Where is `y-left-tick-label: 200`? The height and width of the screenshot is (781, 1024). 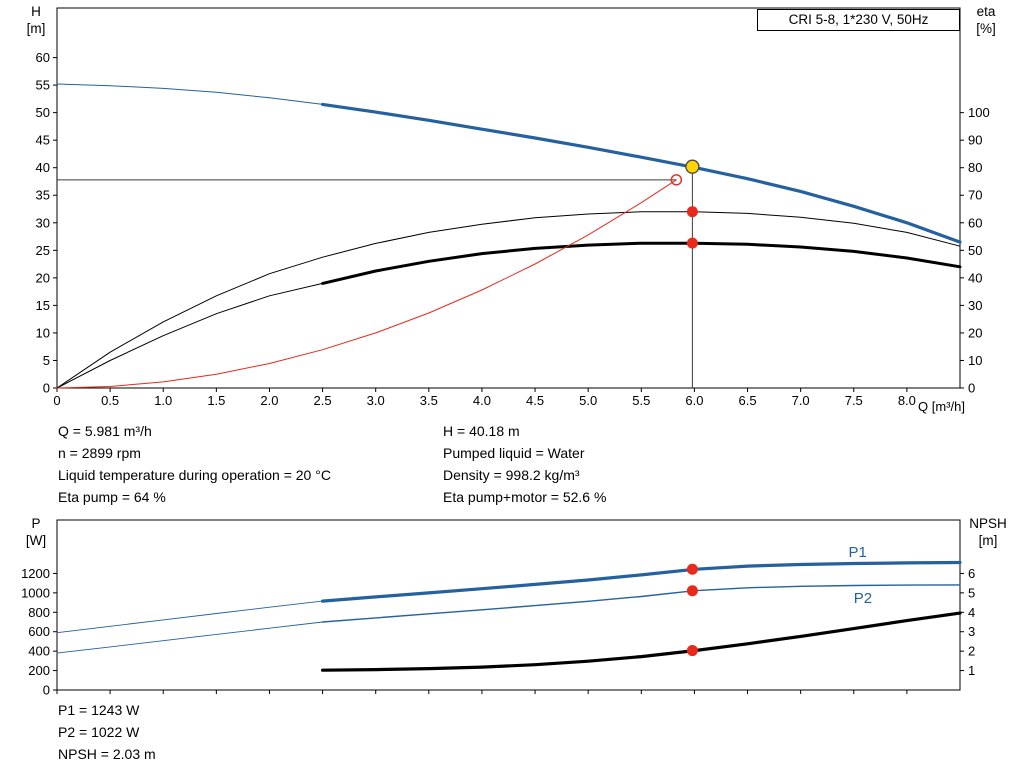
y-left-tick-label: 200 is located at coordinates (39, 670).